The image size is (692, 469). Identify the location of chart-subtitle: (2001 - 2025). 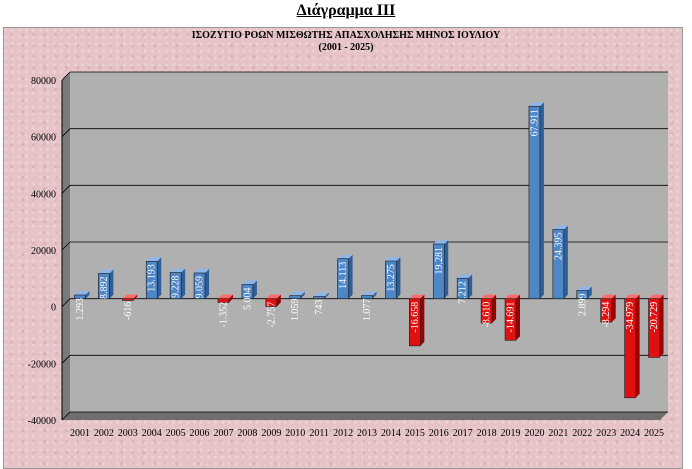
(346, 47).